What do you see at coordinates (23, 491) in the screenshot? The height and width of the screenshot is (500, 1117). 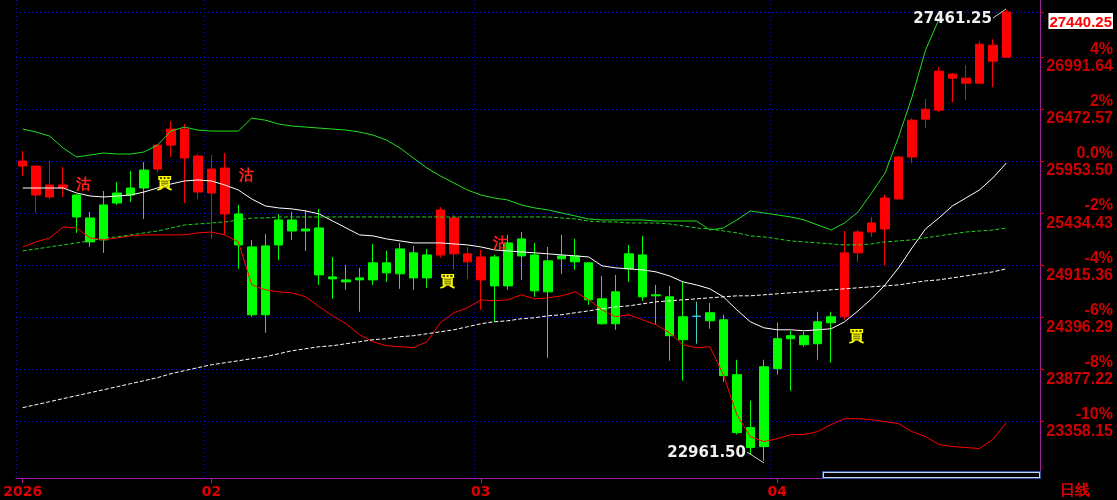 I see `x-tick-label: 2026` at bounding box center [23, 491].